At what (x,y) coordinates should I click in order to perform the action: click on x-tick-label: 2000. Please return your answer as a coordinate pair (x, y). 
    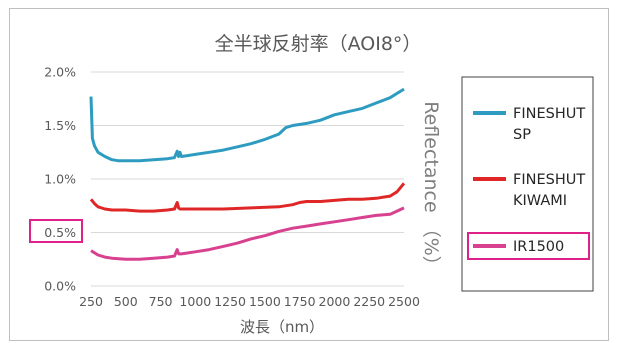
    Looking at the image, I should click on (335, 301).